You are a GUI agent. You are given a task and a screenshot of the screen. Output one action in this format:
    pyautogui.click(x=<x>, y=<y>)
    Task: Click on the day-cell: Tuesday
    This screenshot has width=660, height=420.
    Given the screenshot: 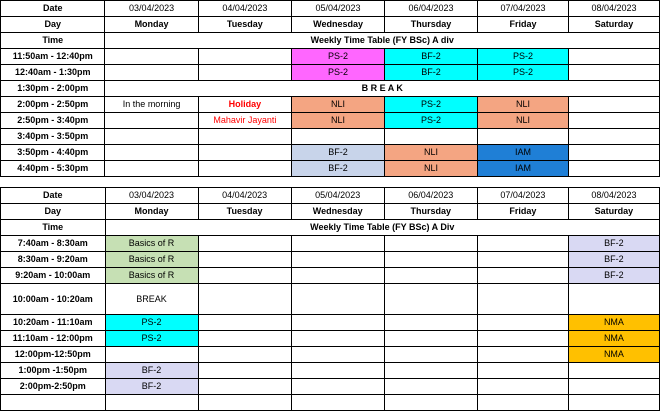 What is the action you would take?
    pyautogui.click(x=245, y=24)
    